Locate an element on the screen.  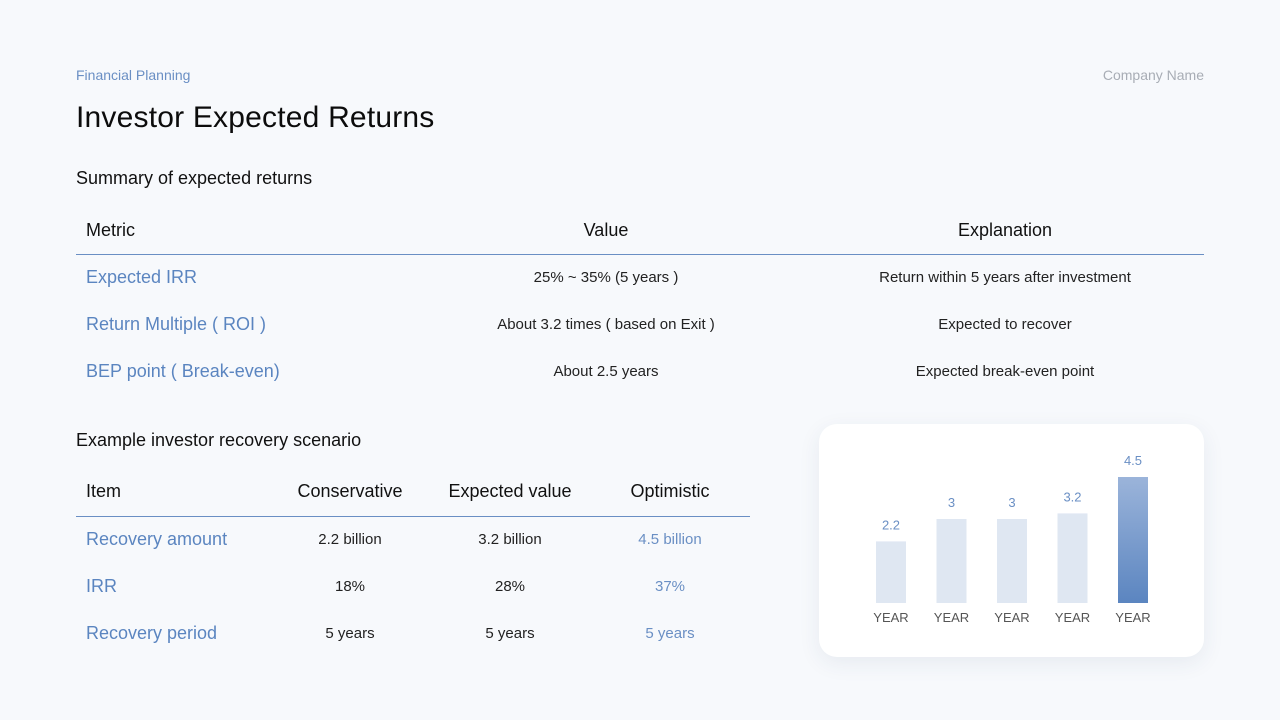
conservative-cell: 2.2 billion is located at coordinates (350, 540).